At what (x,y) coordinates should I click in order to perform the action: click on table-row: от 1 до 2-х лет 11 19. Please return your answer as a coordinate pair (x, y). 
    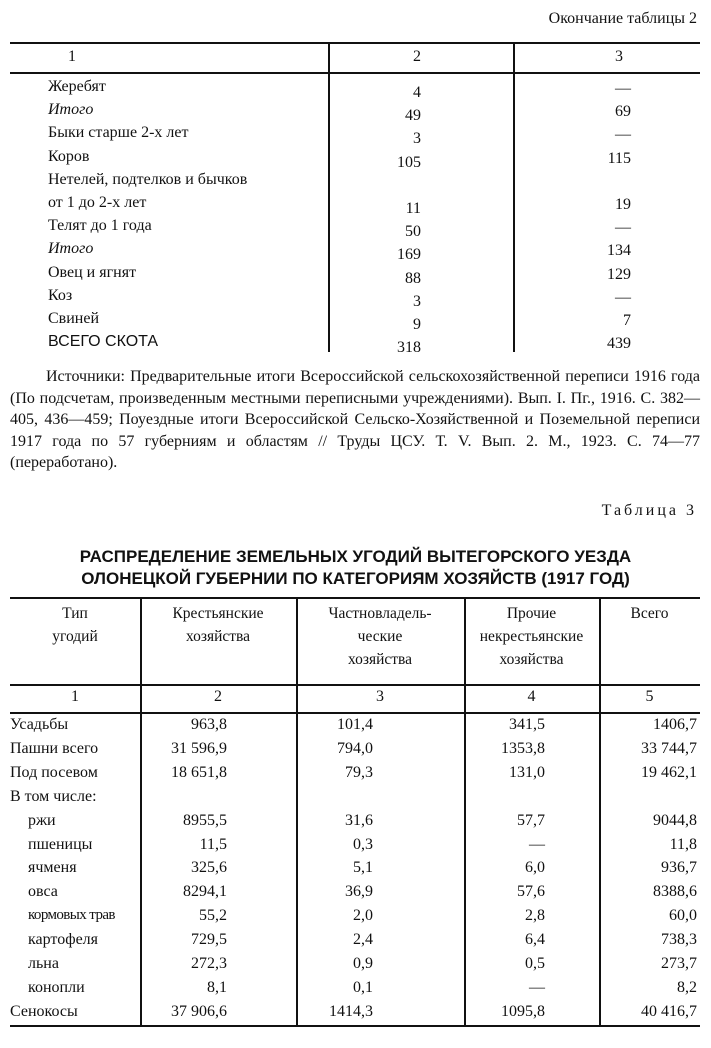
    Looking at the image, I should click on (355, 206).